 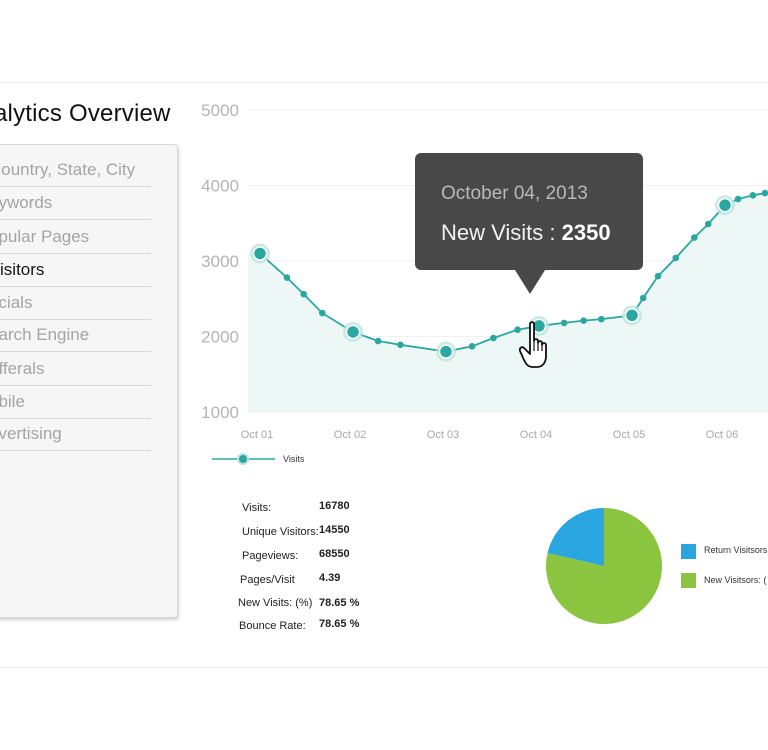 What do you see at coordinates (68, 169) in the screenshot?
I see `sidebar-item-label: Country, State, City` at bounding box center [68, 169].